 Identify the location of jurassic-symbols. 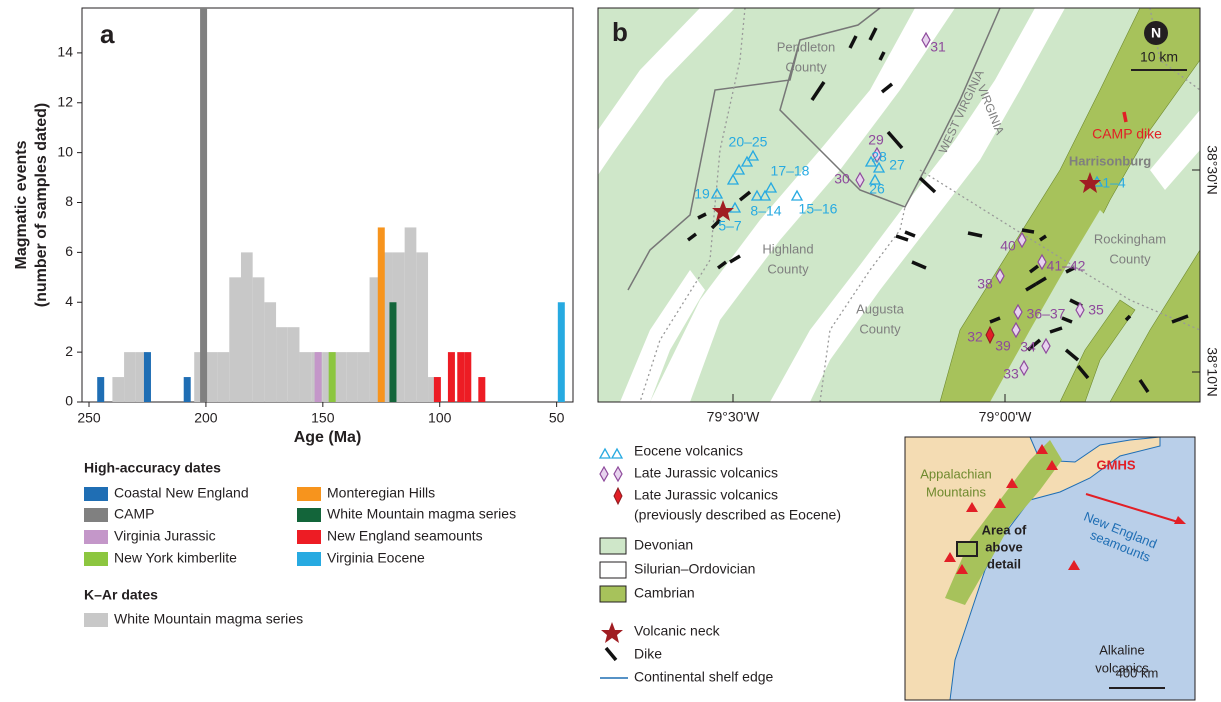
(970, 204).